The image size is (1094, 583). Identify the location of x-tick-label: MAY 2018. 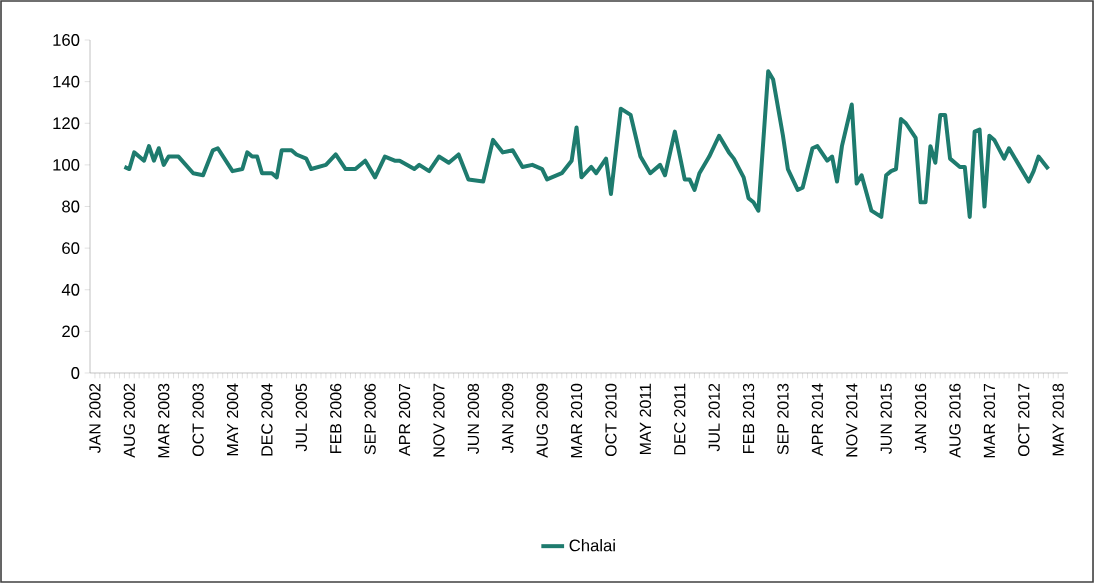
(1058, 419).